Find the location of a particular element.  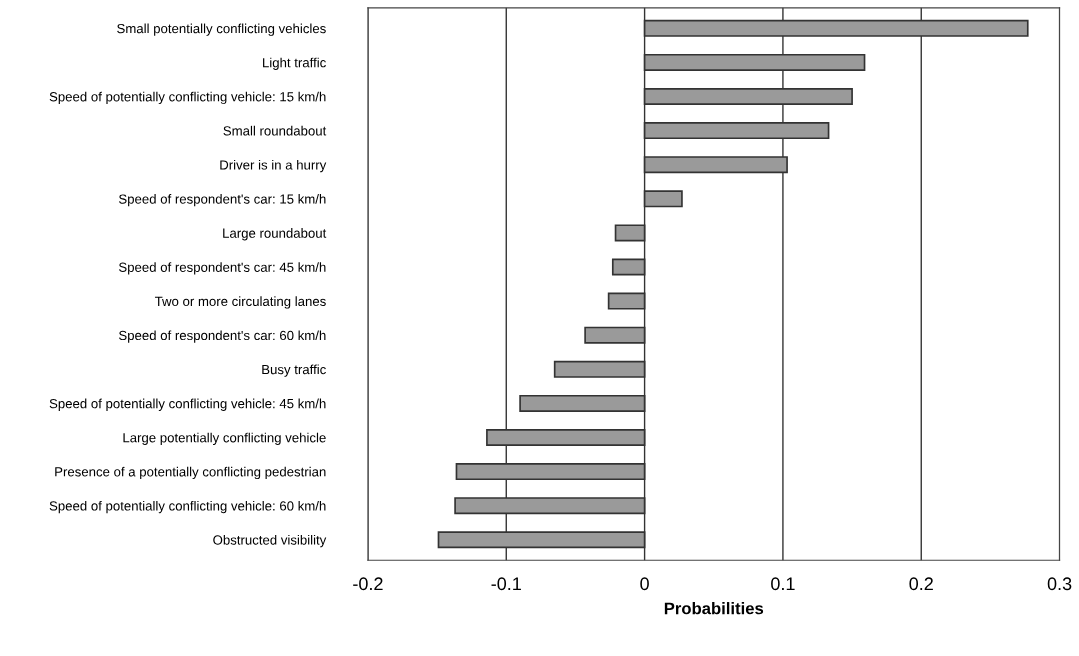

x-tick-label: 0.2 is located at coordinates (921, 584).